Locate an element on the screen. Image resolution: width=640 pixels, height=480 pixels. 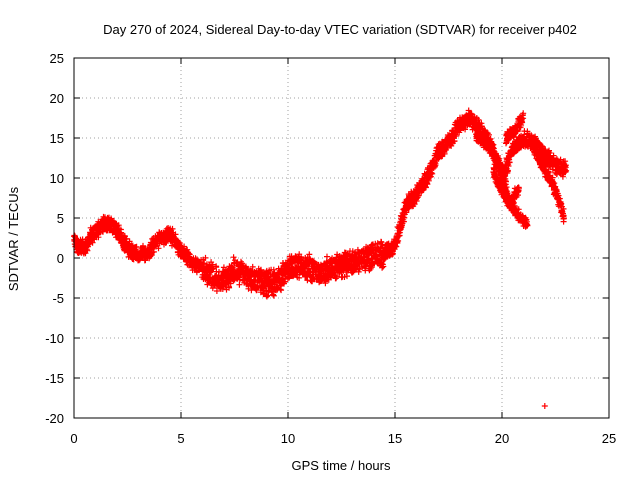
y-tick-label: -15 is located at coordinates (54, 378).